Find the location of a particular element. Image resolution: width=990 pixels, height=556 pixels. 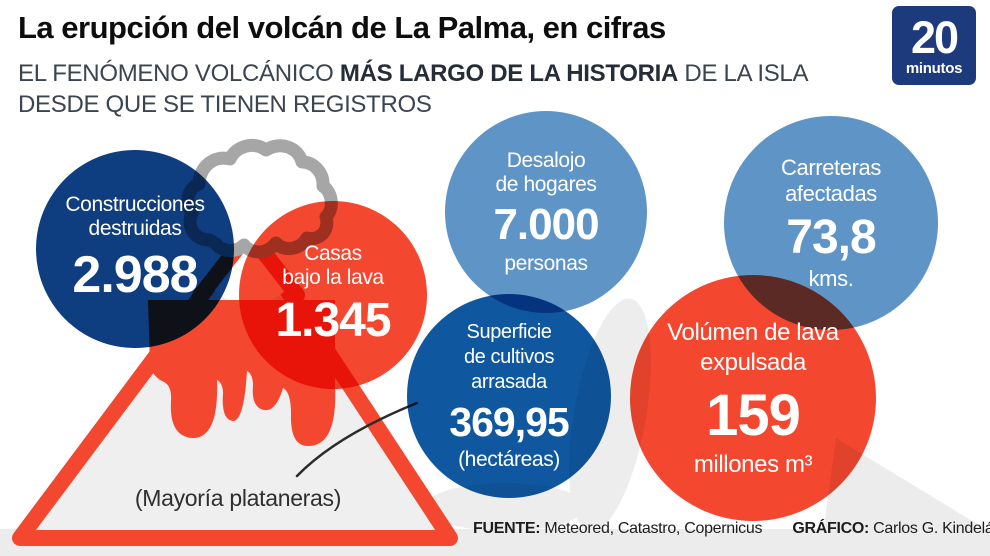

logo-20minutos: 20 minutos is located at coordinates (934, 45).